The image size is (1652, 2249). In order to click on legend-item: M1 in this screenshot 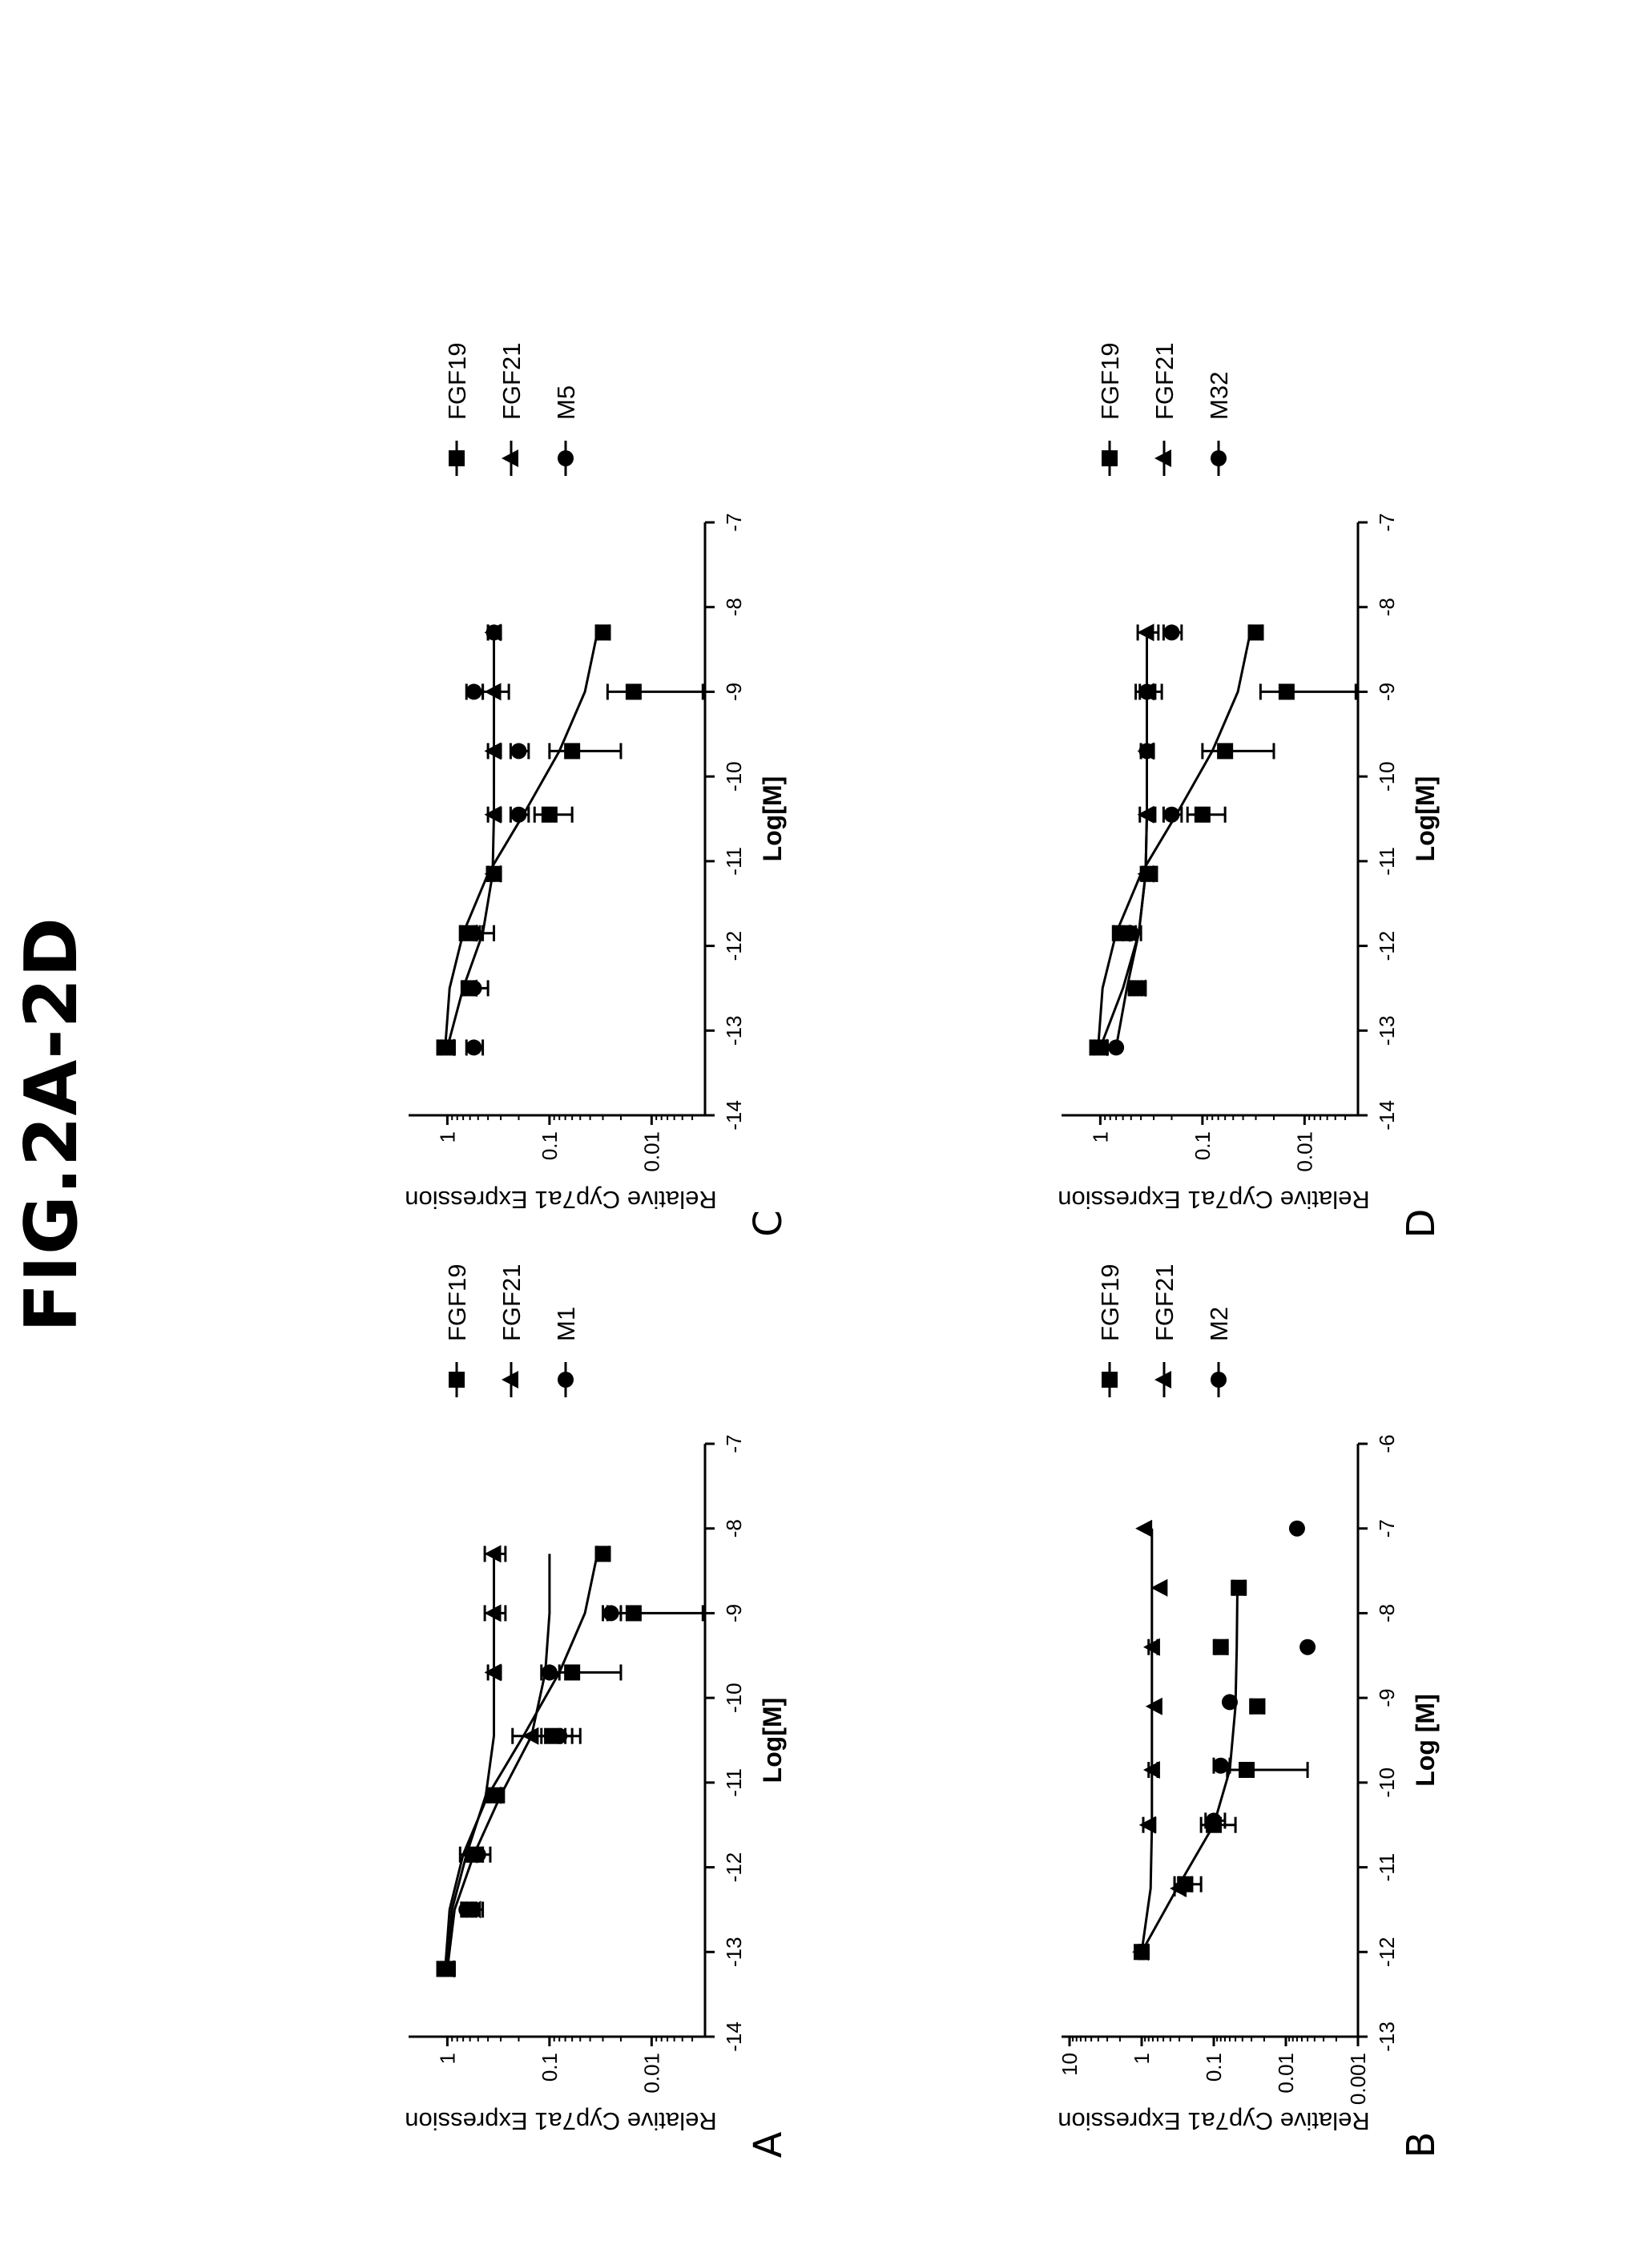, I will do `click(566, 1352)`.